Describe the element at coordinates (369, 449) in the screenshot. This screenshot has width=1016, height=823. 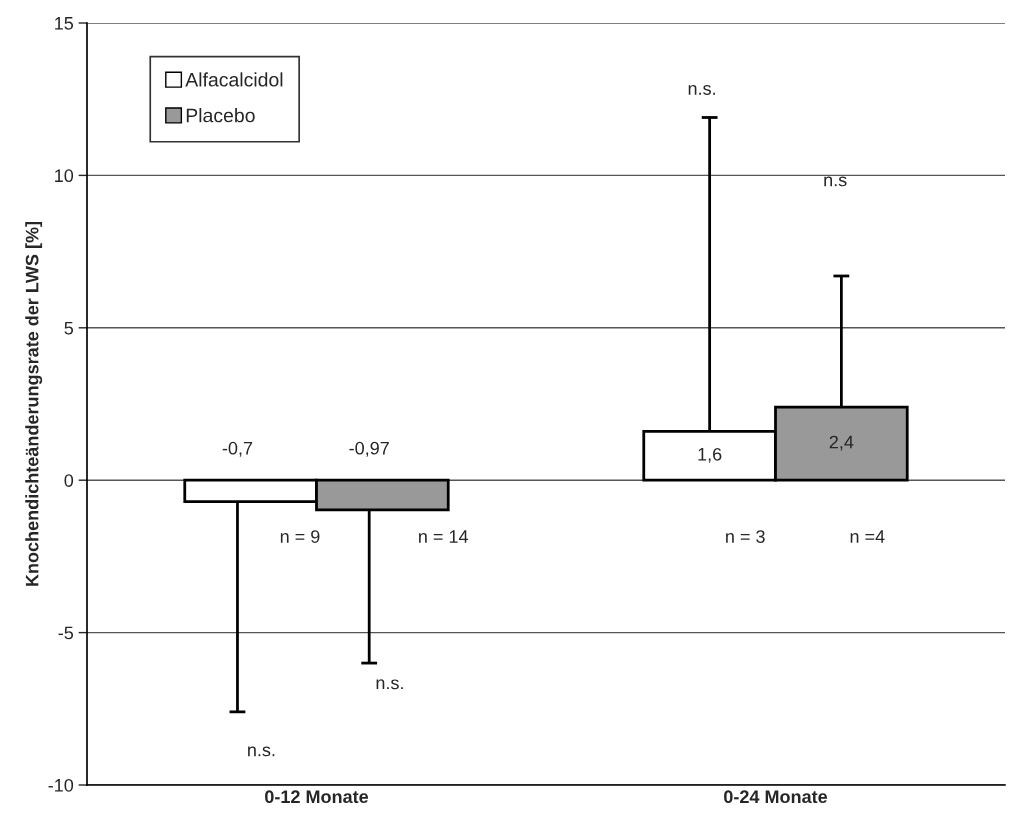
I see `data-label: -0,97` at that location.